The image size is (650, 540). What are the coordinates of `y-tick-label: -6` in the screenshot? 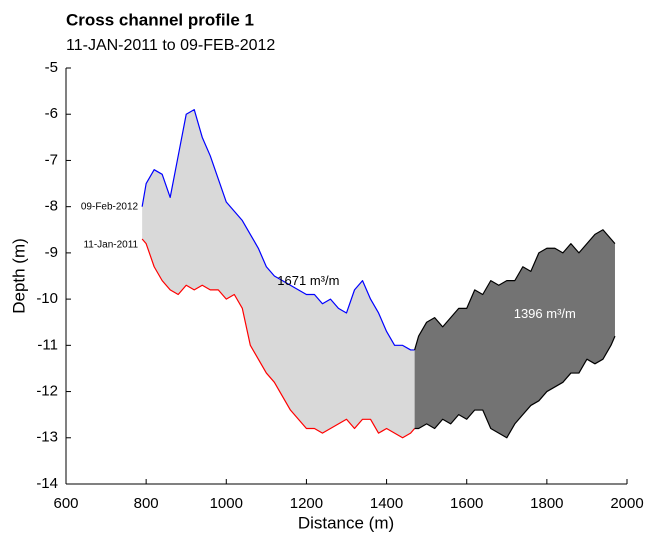 It's located at (51, 113).